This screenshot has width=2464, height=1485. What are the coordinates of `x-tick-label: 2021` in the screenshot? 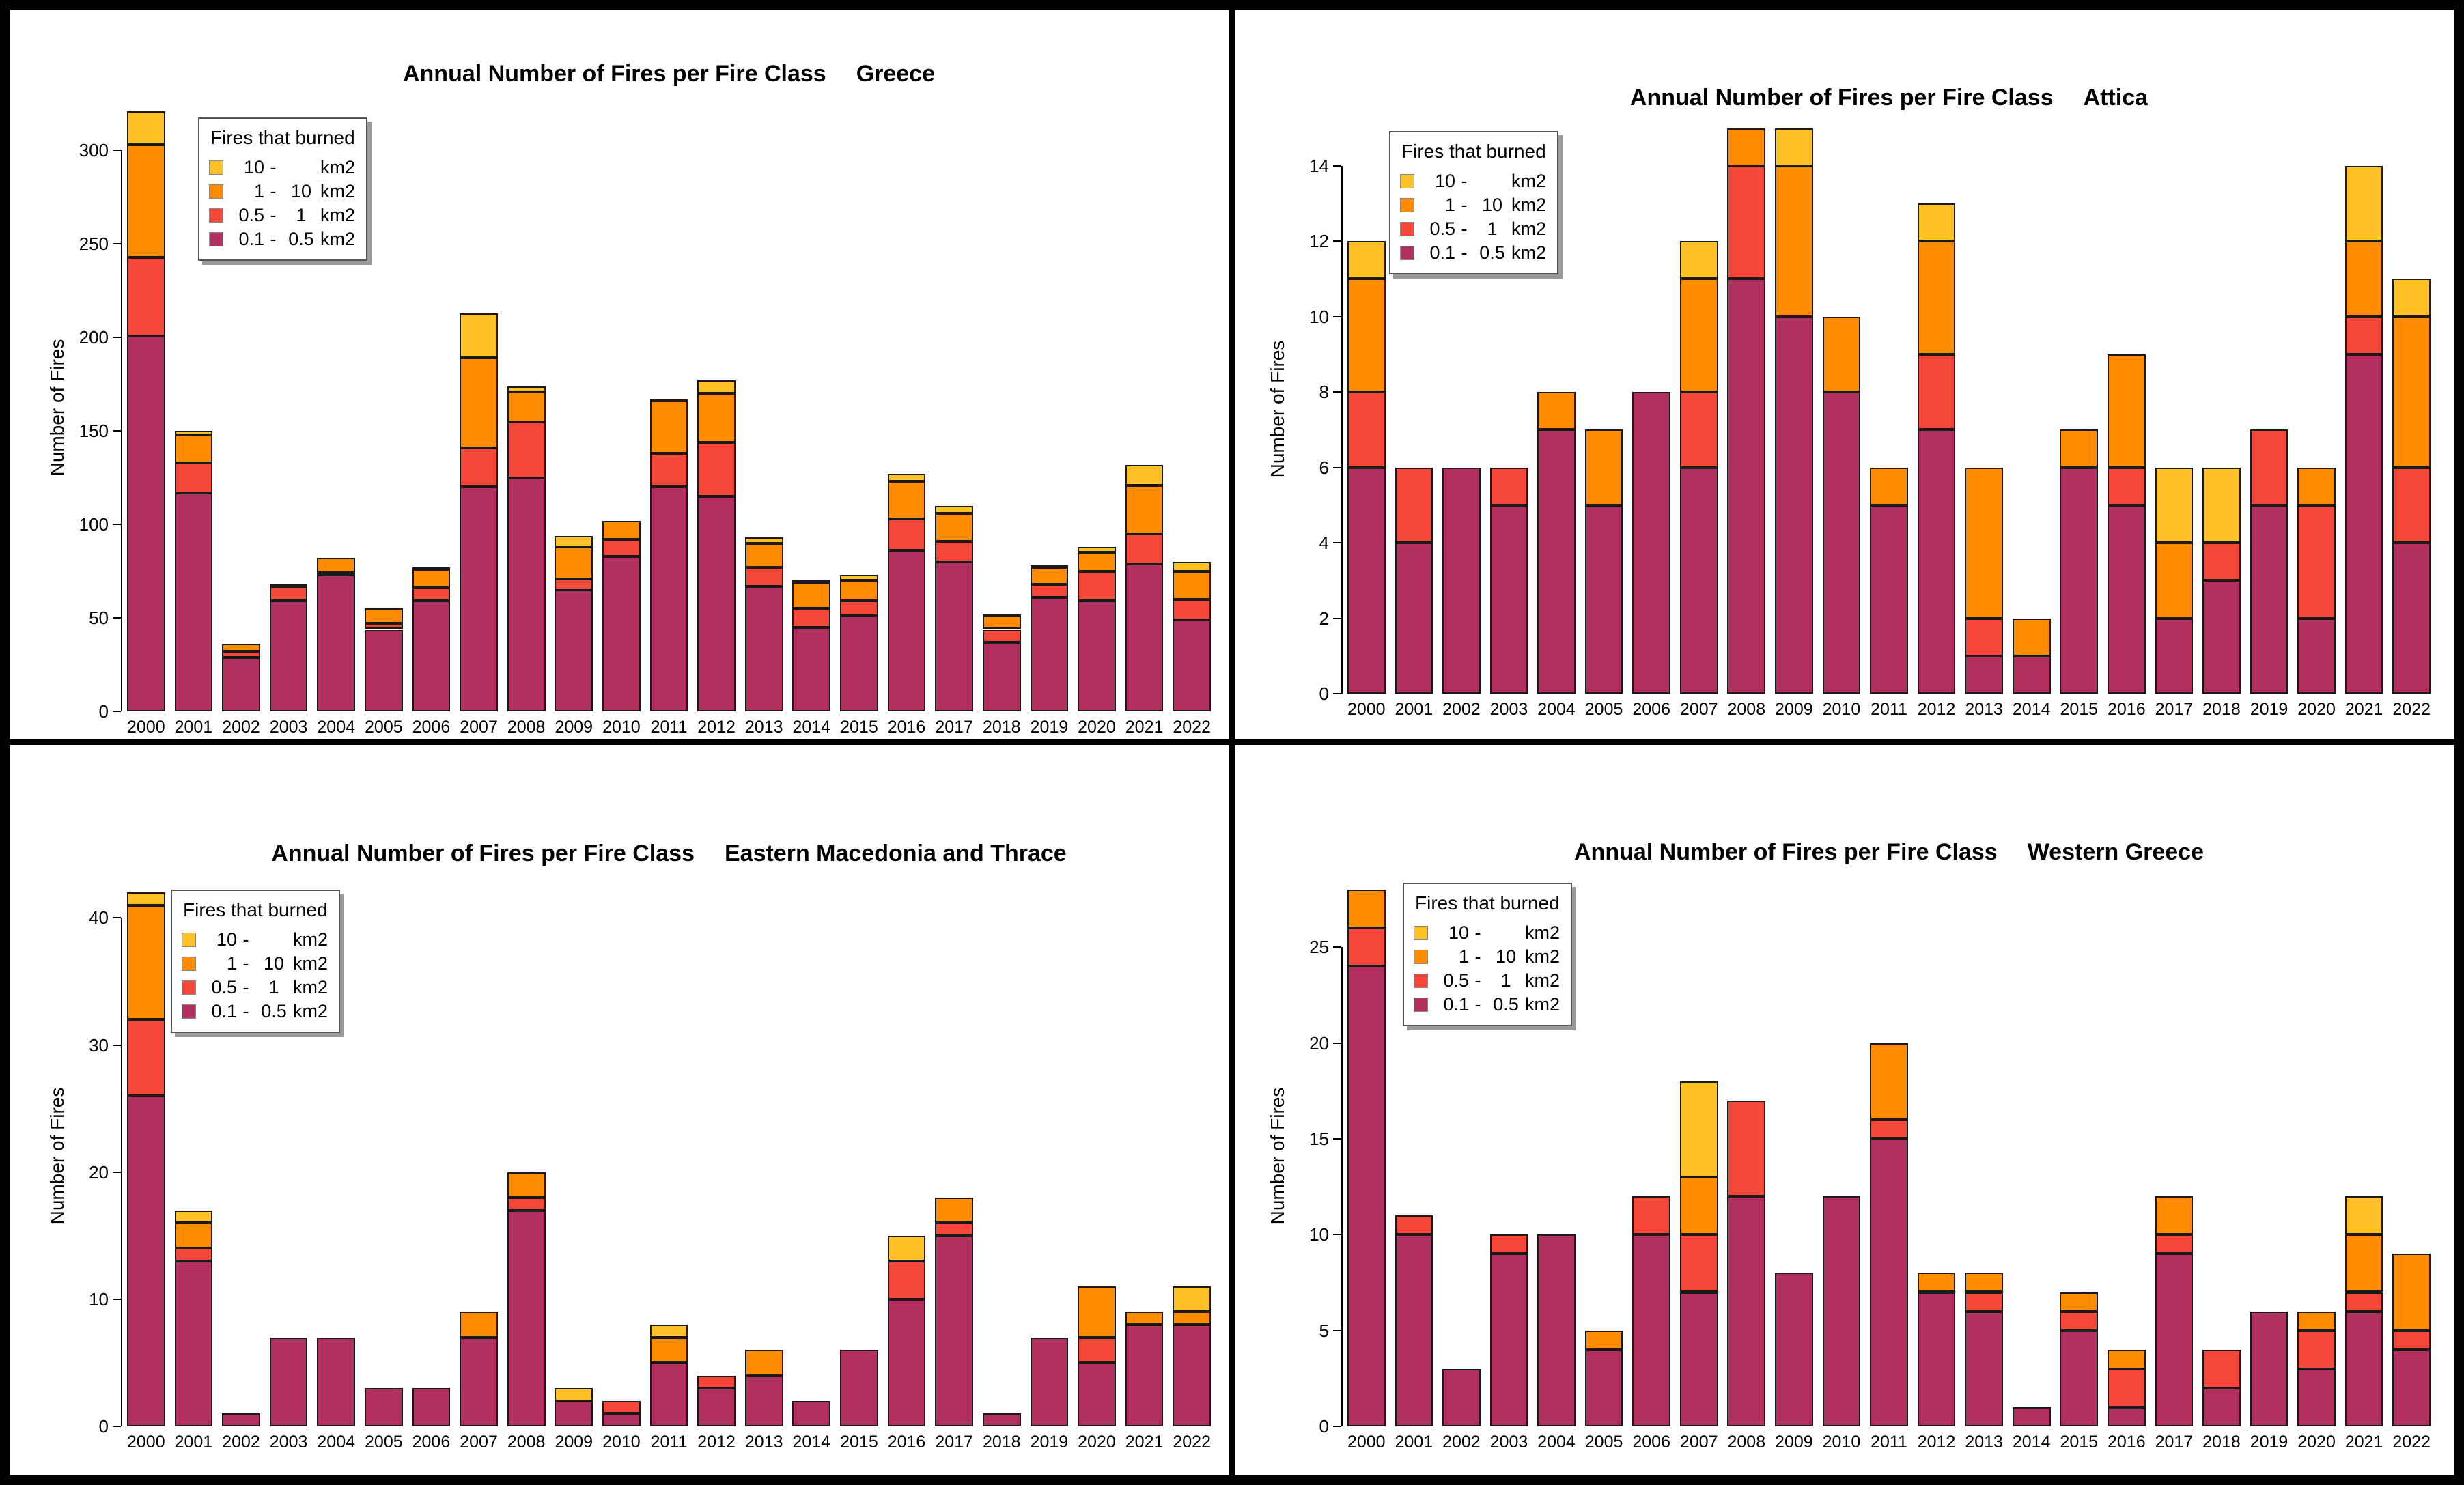 It's located at (1144, 1442).